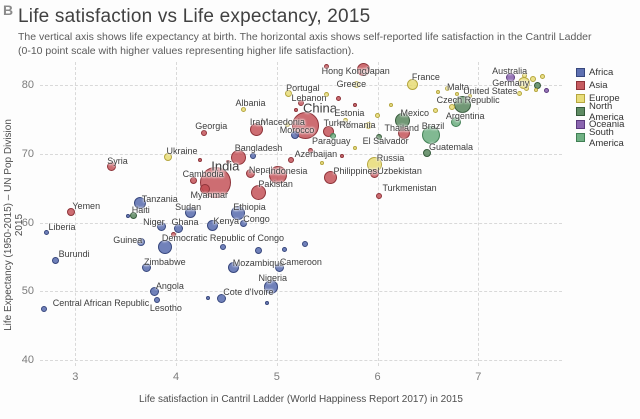 This screenshot has height=419, width=640. Describe the element at coordinates (244, 109) in the screenshot. I see `point-albania` at that location.